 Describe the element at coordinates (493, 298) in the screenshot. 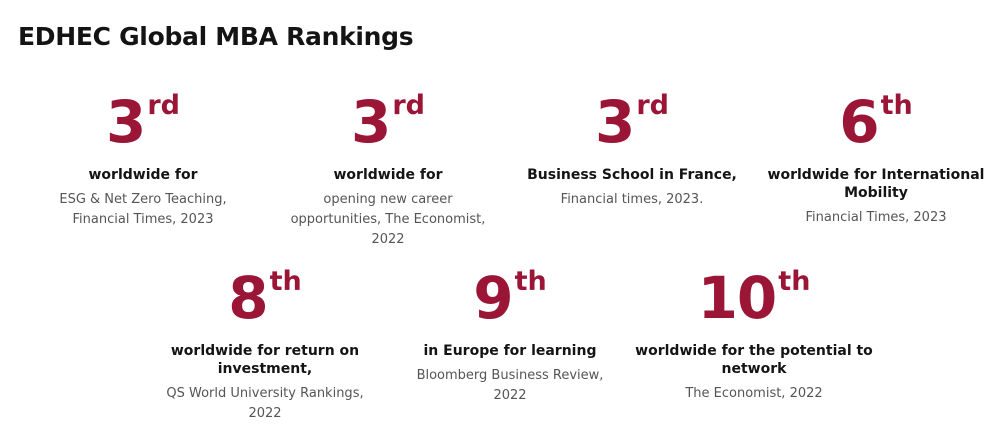

I see `rank-number: 9` at that location.